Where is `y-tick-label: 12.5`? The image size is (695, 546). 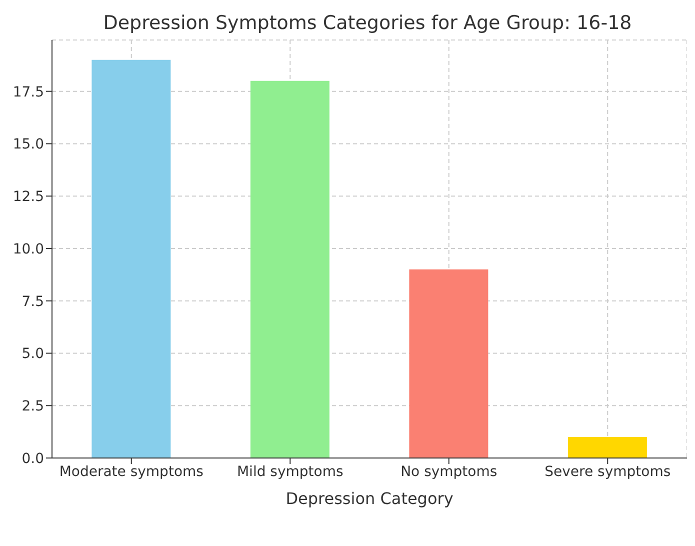
y-tick-label: 12.5 is located at coordinates (28, 197).